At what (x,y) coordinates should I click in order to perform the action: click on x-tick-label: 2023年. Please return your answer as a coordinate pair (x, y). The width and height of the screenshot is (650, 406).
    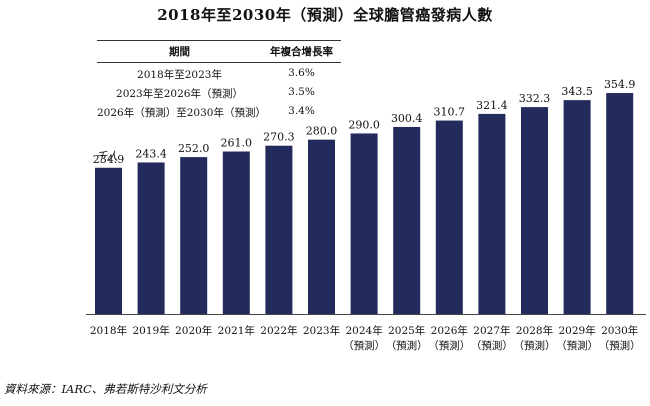
    Looking at the image, I should click on (321, 330).